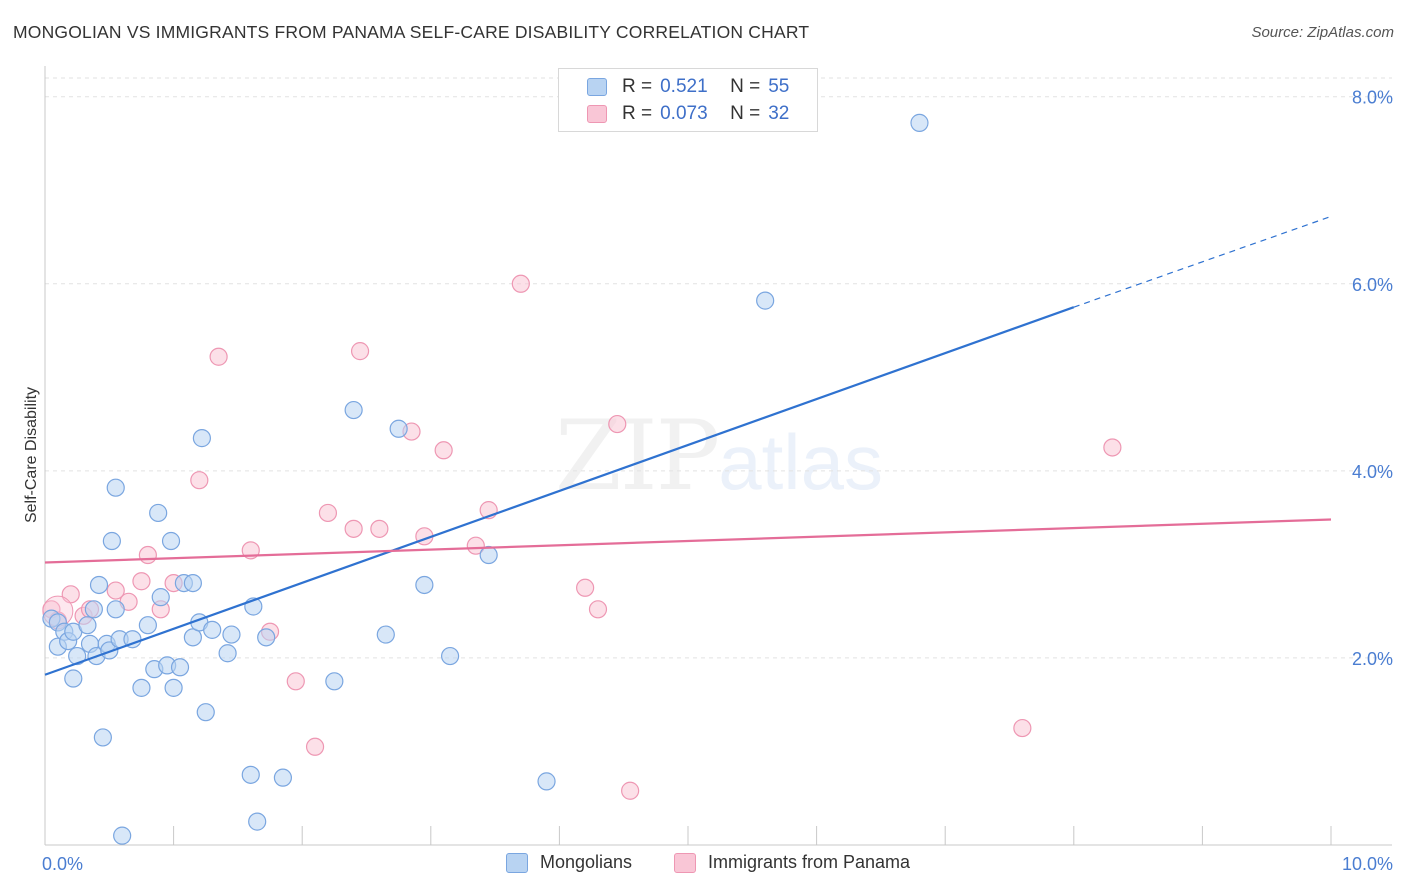 Image resolution: width=1406 pixels, height=892 pixels. I want to click on y-tick-label: 8.0%, so click(1372, 98).